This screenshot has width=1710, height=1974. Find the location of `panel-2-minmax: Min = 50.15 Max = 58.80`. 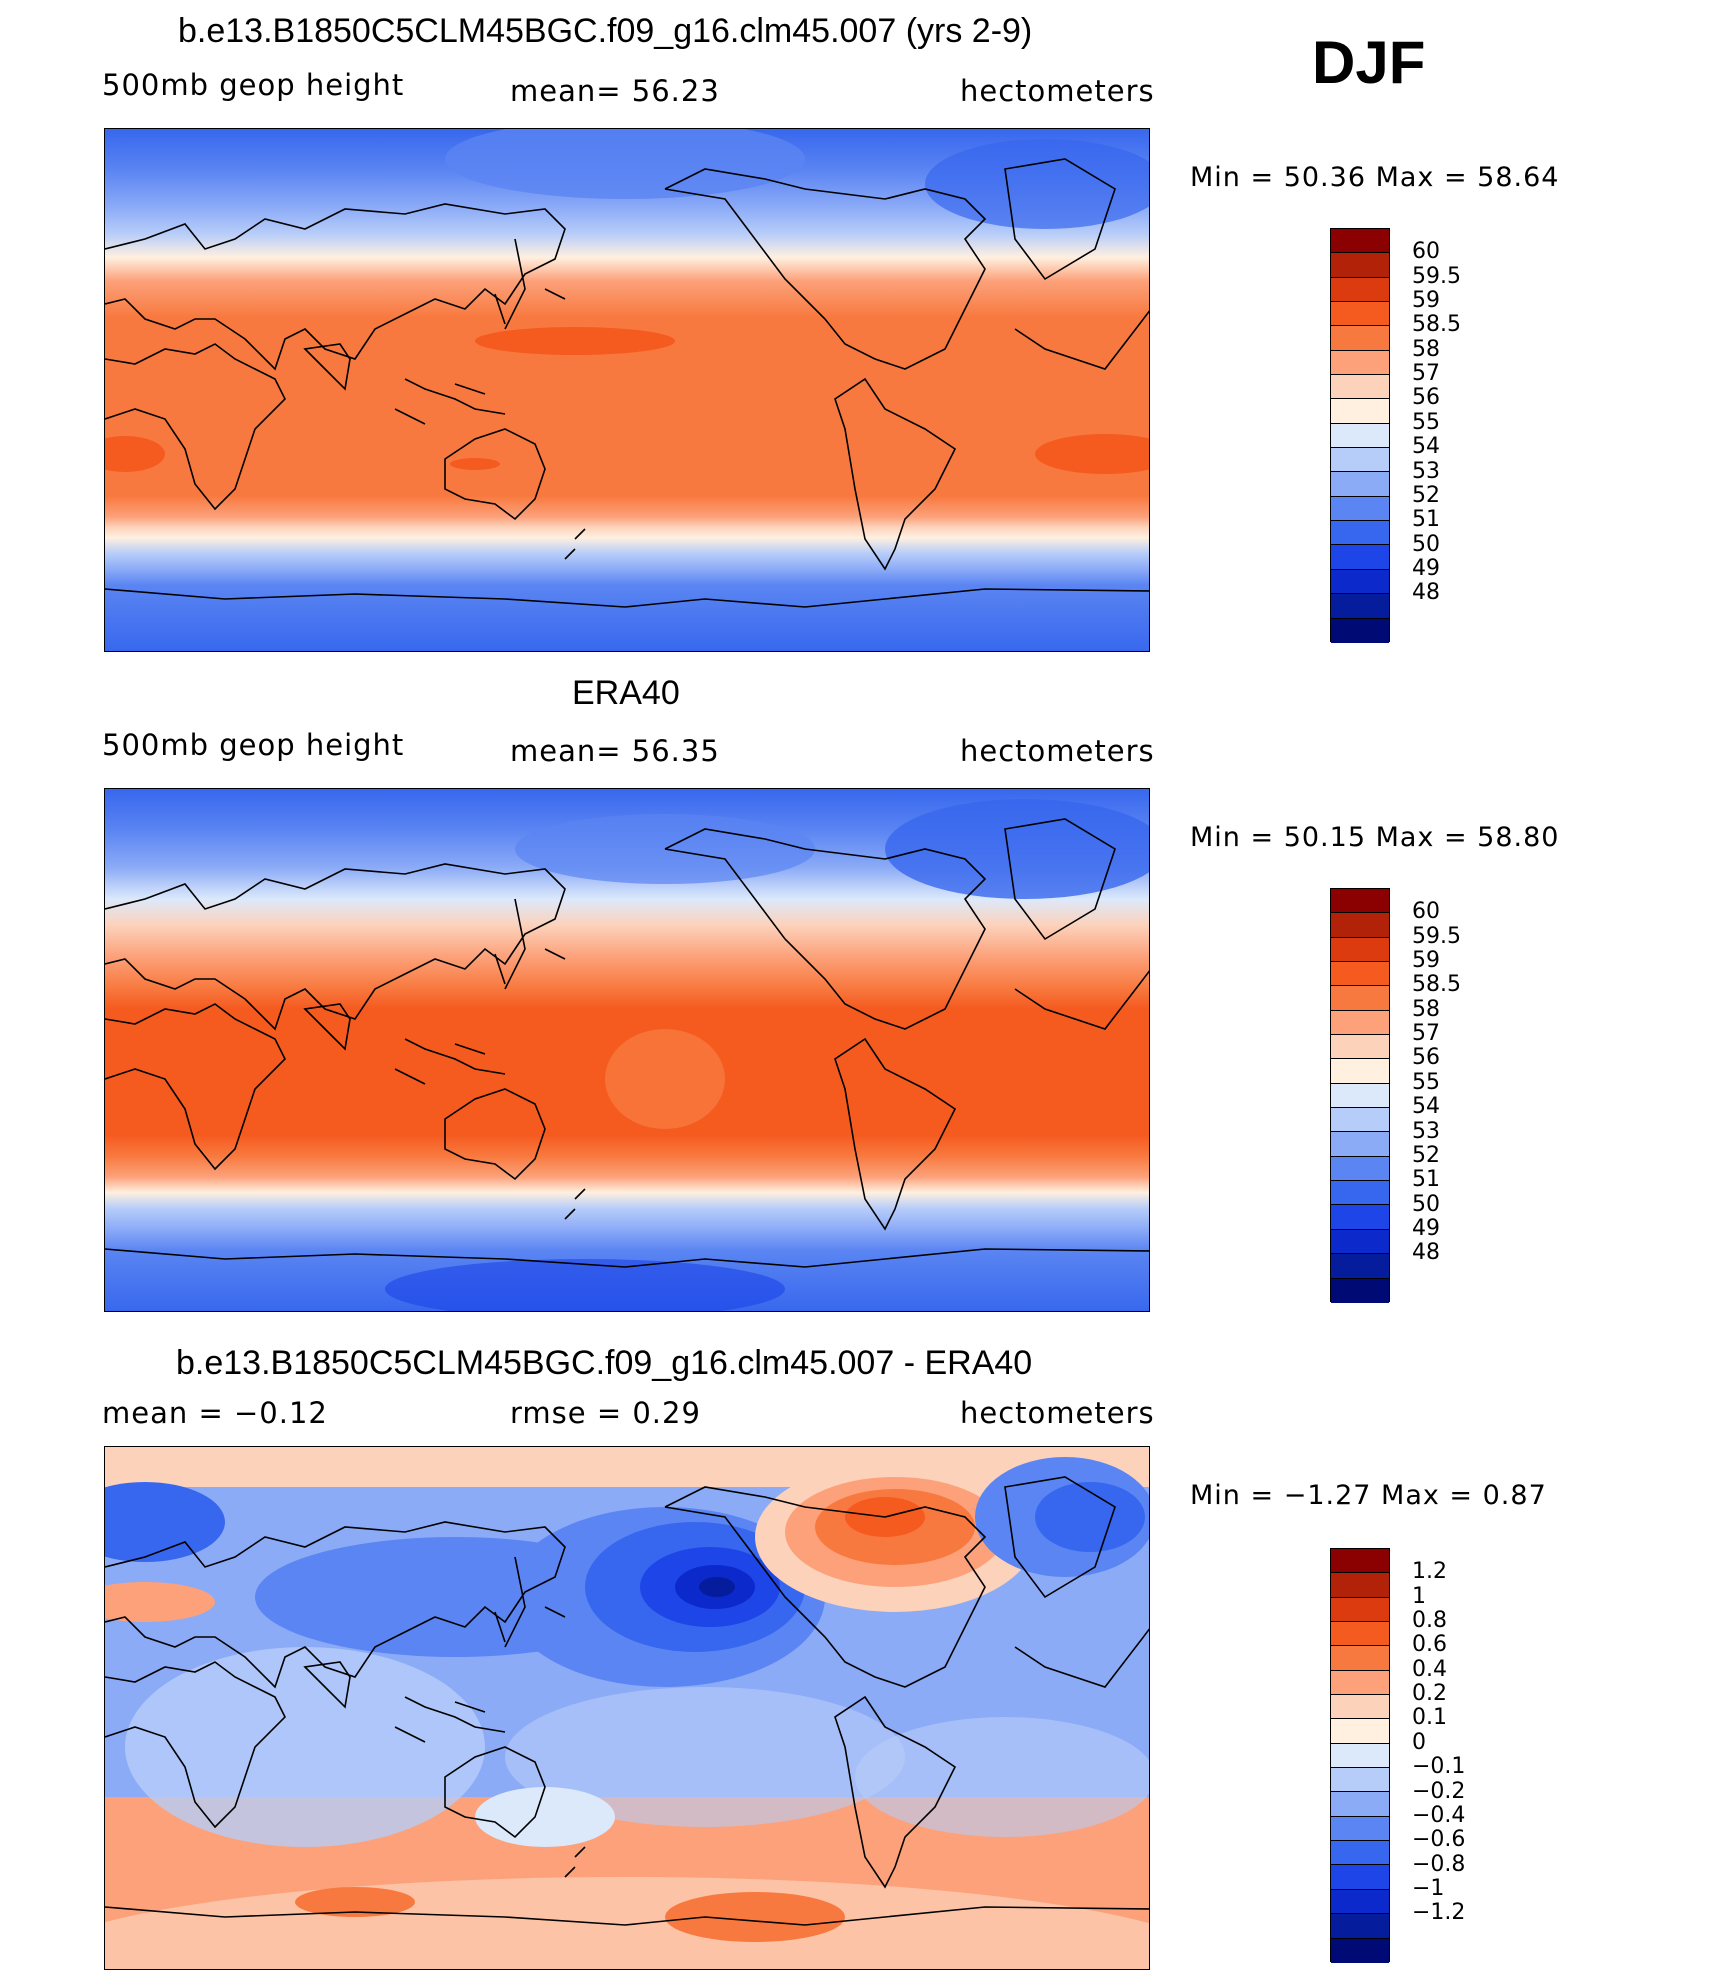

panel-2-minmax: Min = 50.15 Max = 58.80 is located at coordinates (1375, 837).